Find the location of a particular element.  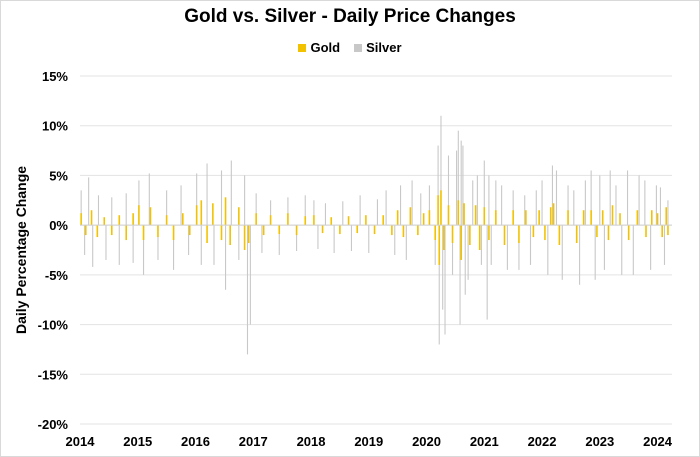

y-tick-label: -10% is located at coordinates (53, 325).